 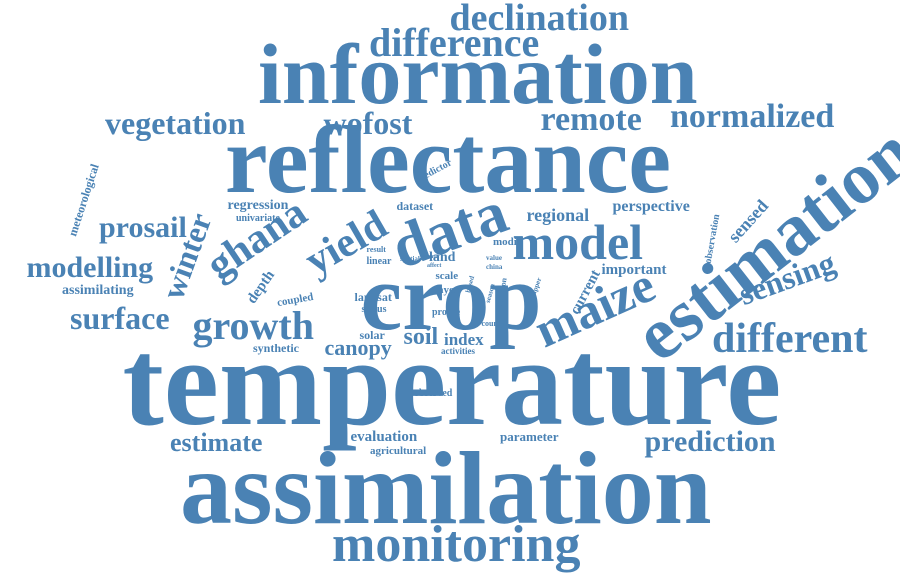 I want to click on word-china: china, so click(x=494, y=266).